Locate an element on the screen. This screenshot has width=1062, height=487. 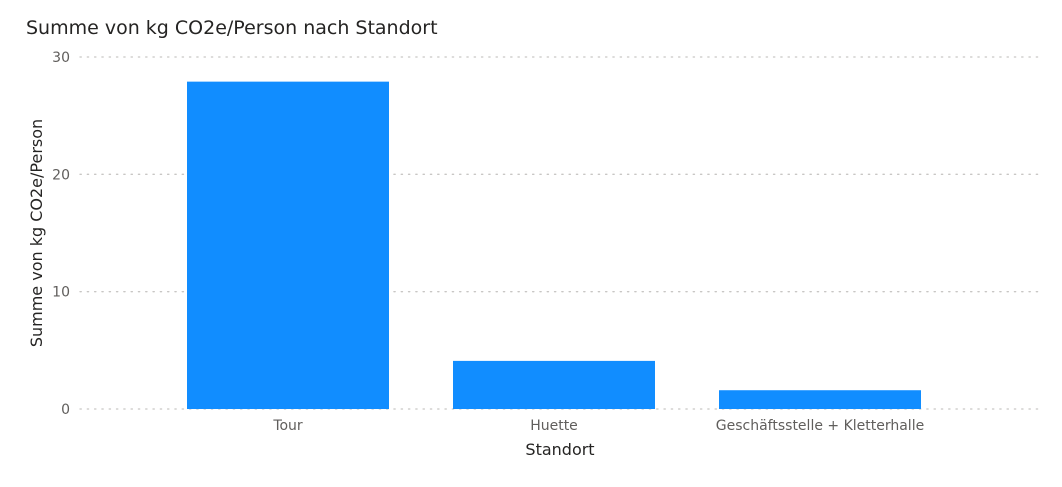
x-tick-label: Tour is located at coordinates (287, 426).